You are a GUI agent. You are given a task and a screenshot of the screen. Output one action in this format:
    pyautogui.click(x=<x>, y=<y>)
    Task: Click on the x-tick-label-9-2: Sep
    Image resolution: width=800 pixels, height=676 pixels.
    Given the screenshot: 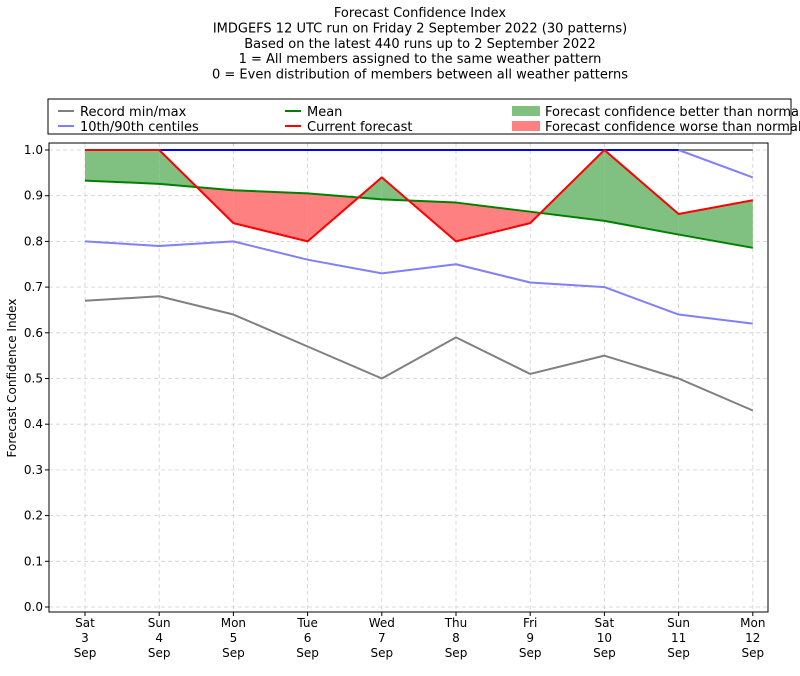 What is the action you would take?
    pyautogui.click(x=752, y=653)
    